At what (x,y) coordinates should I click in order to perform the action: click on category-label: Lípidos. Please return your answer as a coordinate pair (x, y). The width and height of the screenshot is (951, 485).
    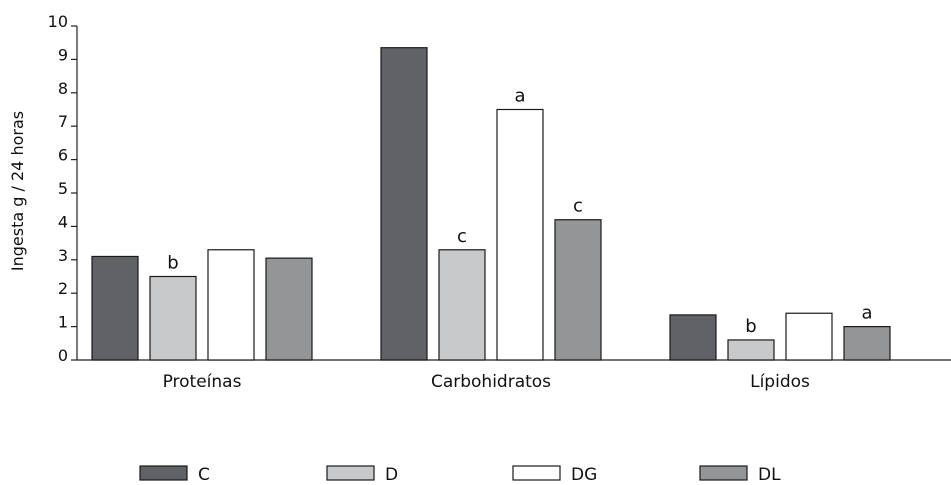
    Looking at the image, I should click on (780, 382).